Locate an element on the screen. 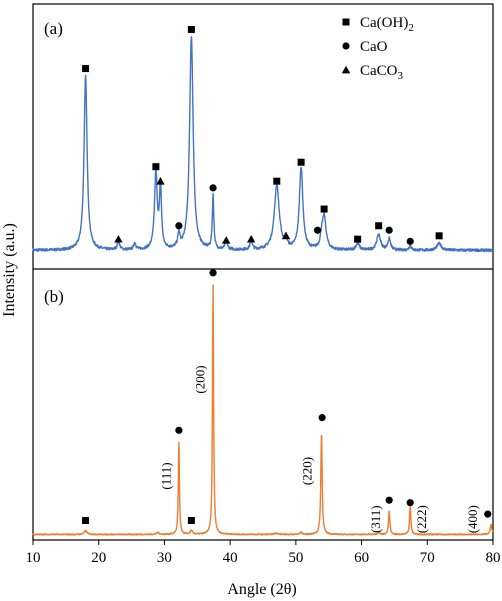 Image resolution: width=502 pixels, height=601 pixels. x-tick-label: 30 is located at coordinates (164, 558).